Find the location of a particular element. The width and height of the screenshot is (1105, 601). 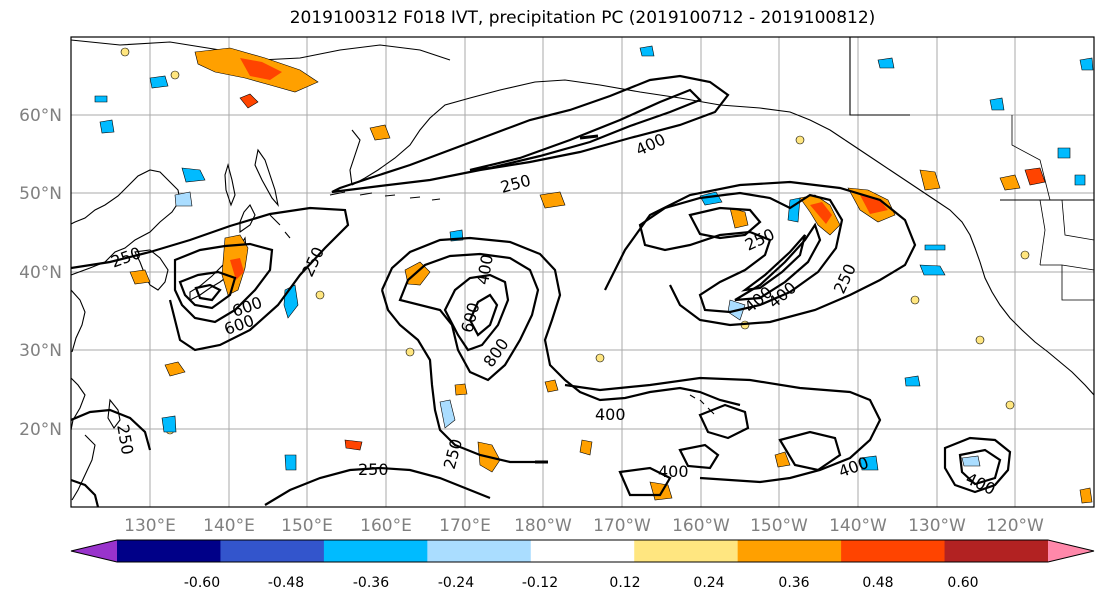

colorbar is located at coordinates (582, 551).